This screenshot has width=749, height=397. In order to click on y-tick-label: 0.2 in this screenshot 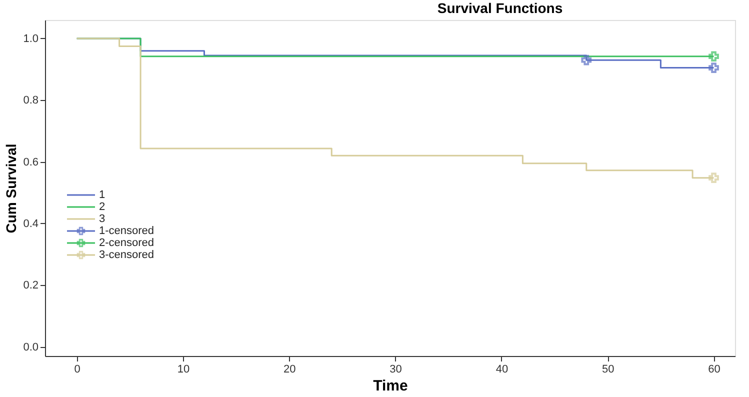, I will do `click(30, 286)`.